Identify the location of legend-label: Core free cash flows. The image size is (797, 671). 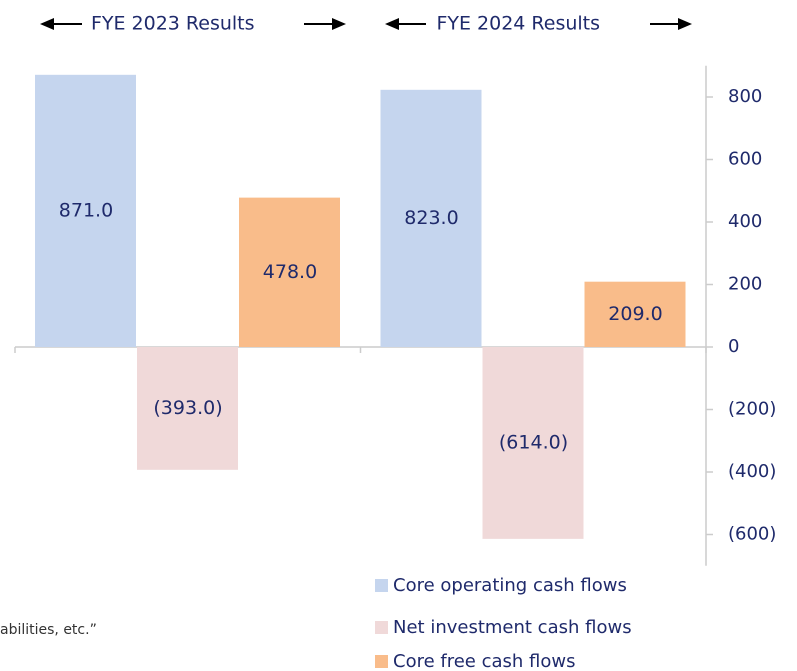
(484, 661).